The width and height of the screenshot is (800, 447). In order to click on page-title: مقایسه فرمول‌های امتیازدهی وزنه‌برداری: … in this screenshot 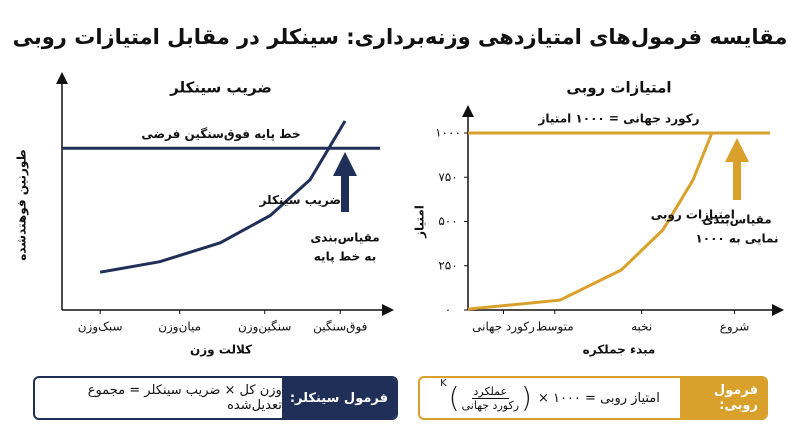, I will do `click(400, 37)`.